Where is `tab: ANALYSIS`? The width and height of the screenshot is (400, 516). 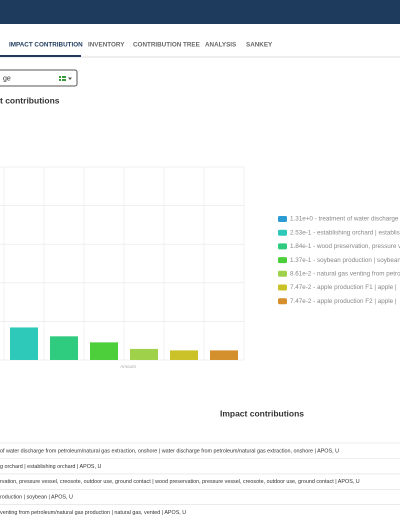
tab: ANALYSIS is located at coordinates (220, 45).